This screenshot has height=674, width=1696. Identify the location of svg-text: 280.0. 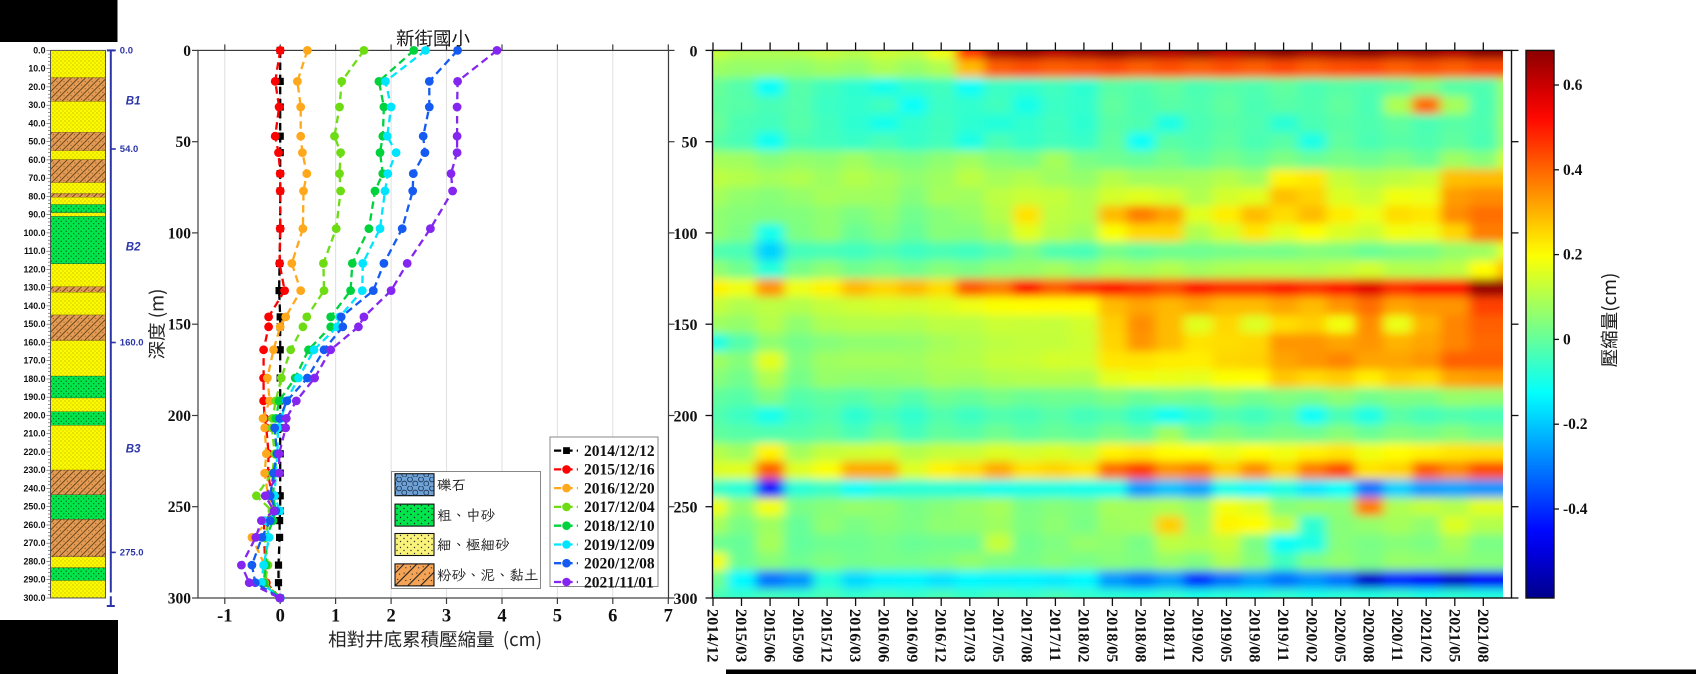
(34, 562).